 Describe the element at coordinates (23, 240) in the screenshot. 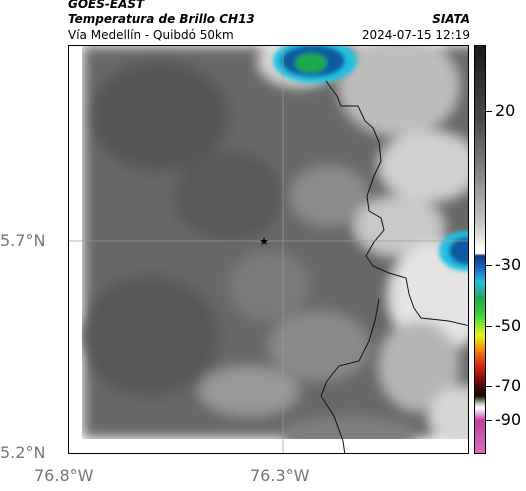

I see `lat-label-5-7: 5.7°N` at that location.